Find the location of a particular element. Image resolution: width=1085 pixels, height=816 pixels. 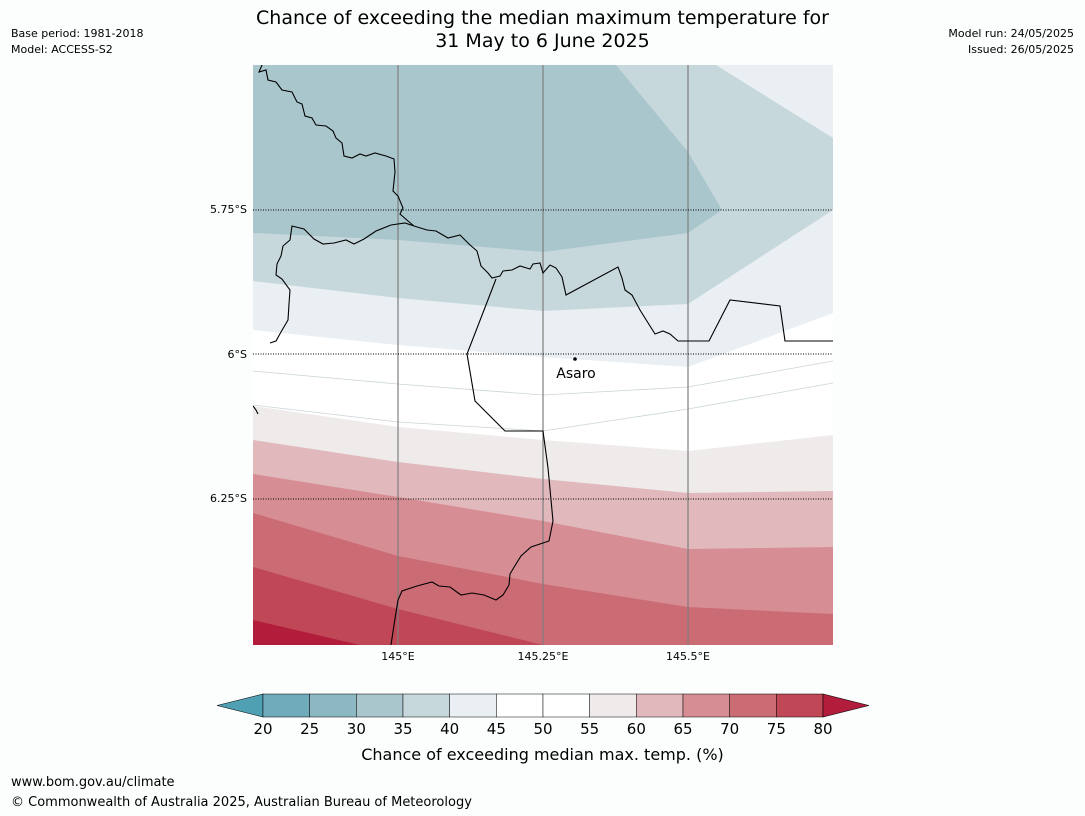

colorbar-tick-label: 75 is located at coordinates (776, 729).